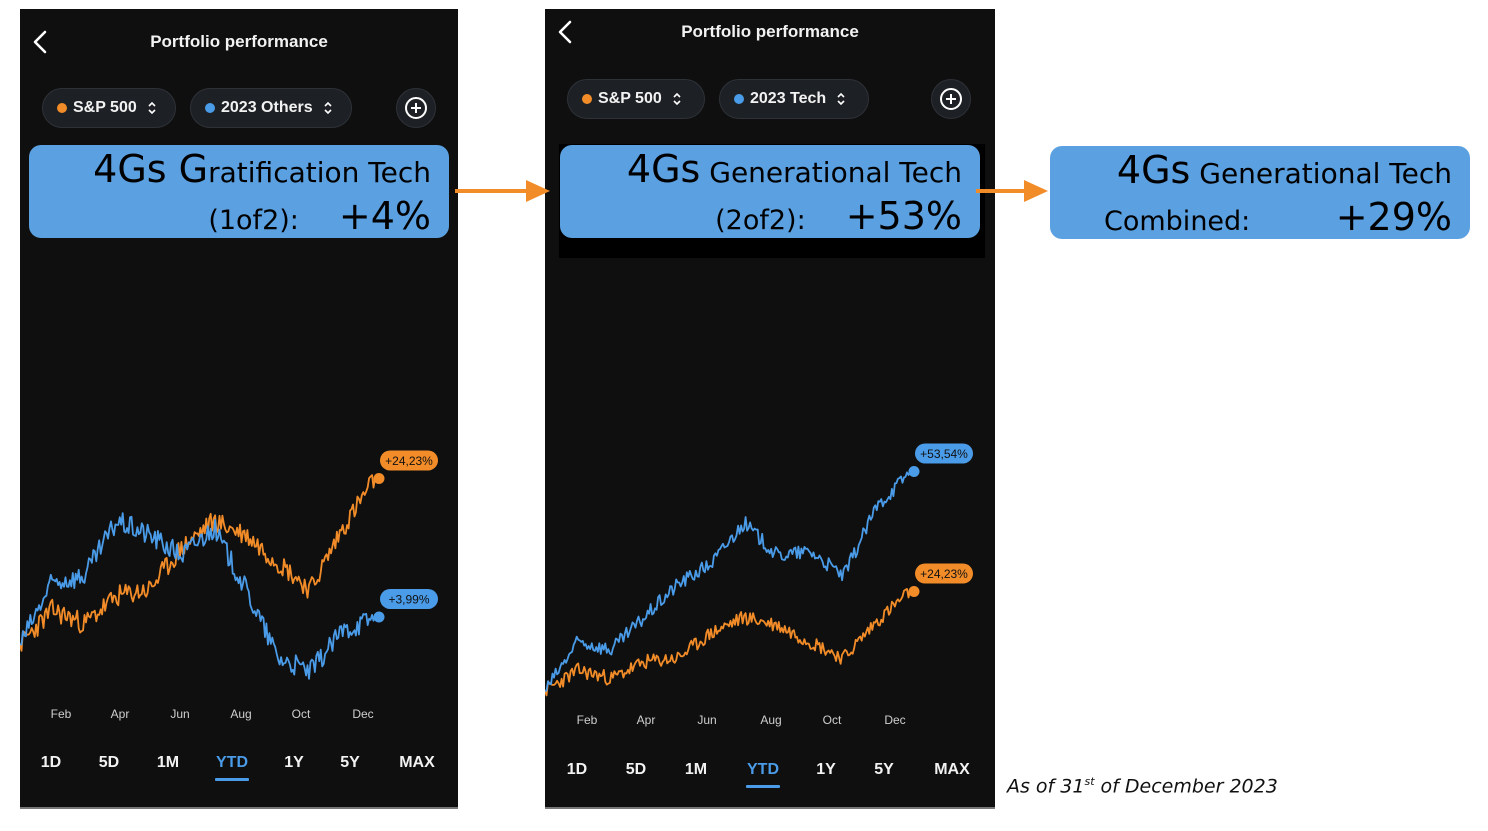 The height and width of the screenshot is (831, 1488). Describe the element at coordinates (319, 172) in the screenshot. I see `callout-title-rest: ratification Tech` at that location.